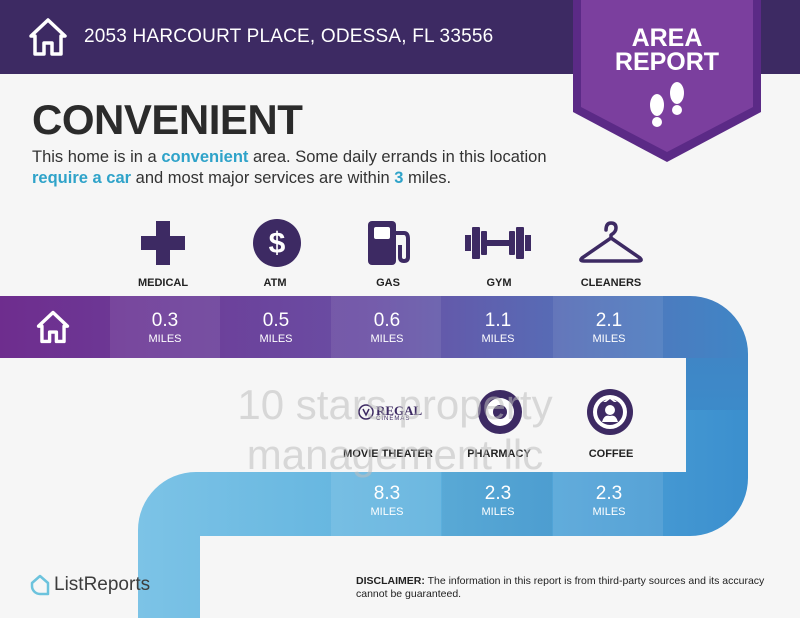 This screenshot has width=800, height=618. I want to click on convenience-rating: CONVENIENT, so click(167, 119).